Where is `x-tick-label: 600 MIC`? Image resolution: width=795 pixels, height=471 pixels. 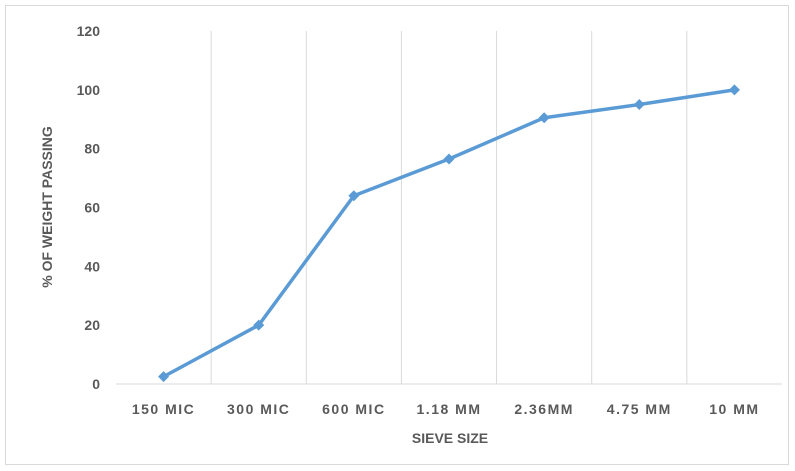
x-tick-label: 600 MIC is located at coordinates (353, 409).